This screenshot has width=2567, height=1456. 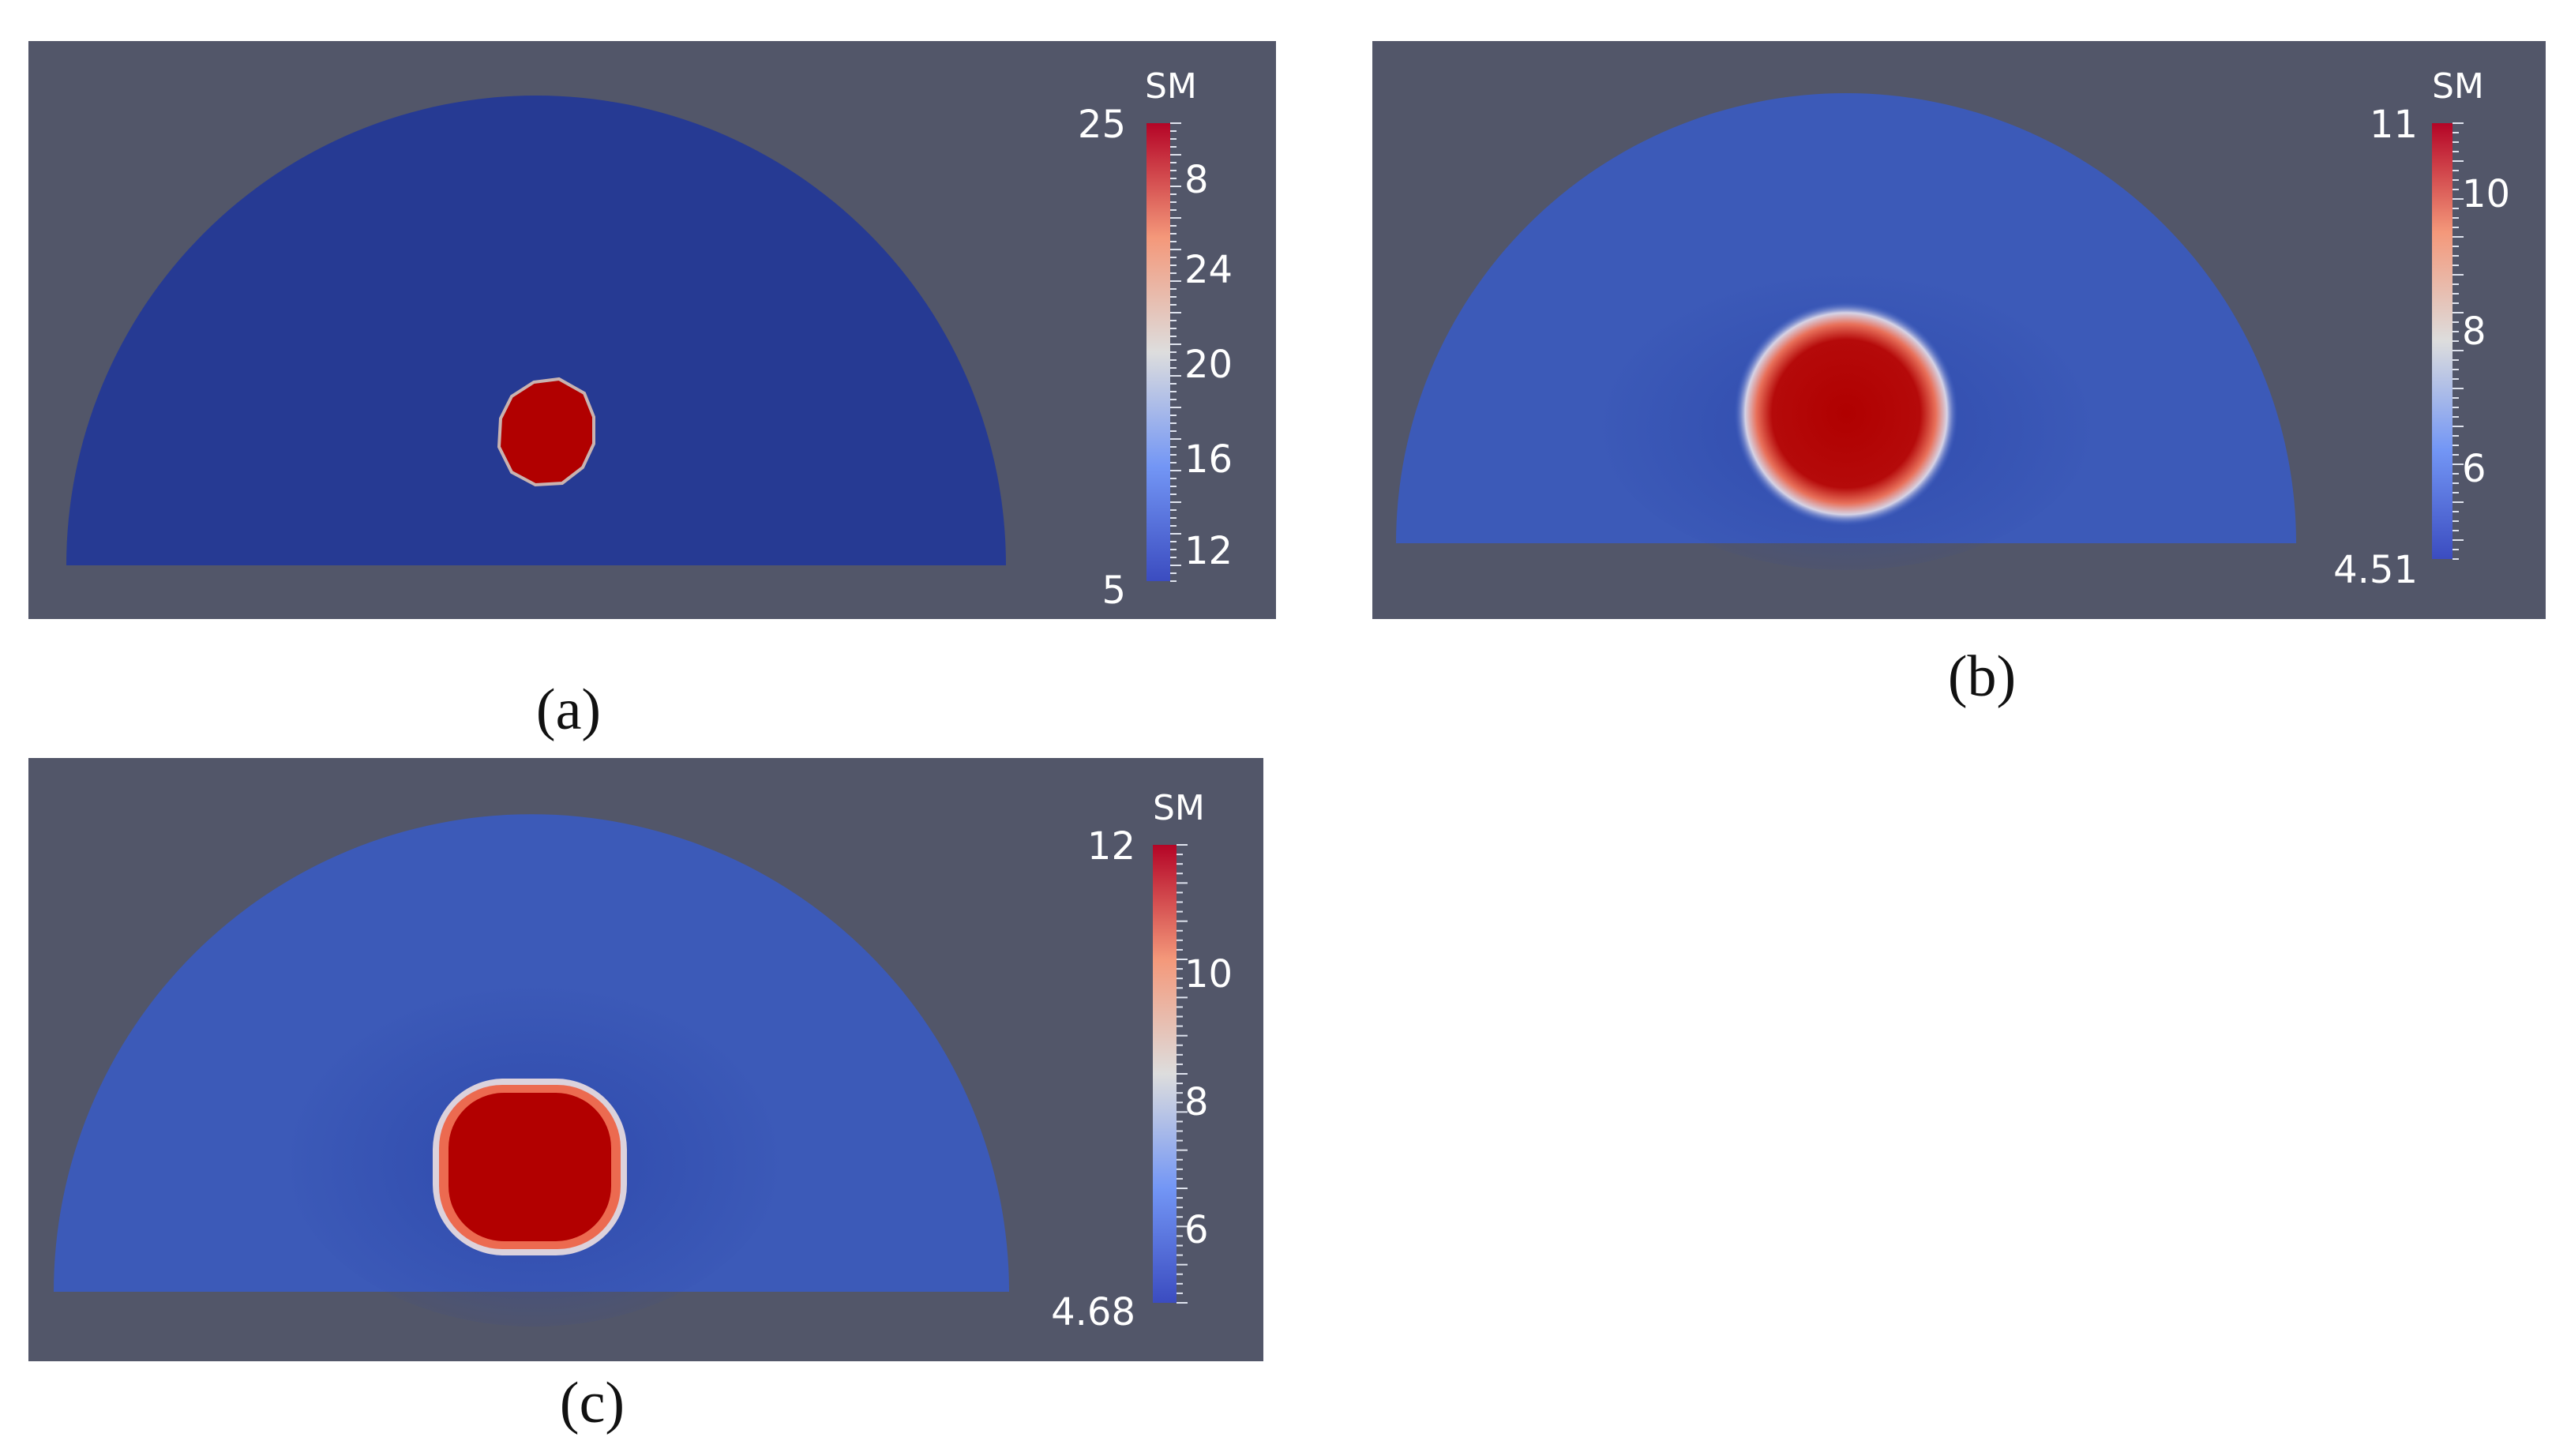 What do you see at coordinates (1208, 270) in the screenshot?
I see `colorbar-tick-label: 24` at bounding box center [1208, 270].